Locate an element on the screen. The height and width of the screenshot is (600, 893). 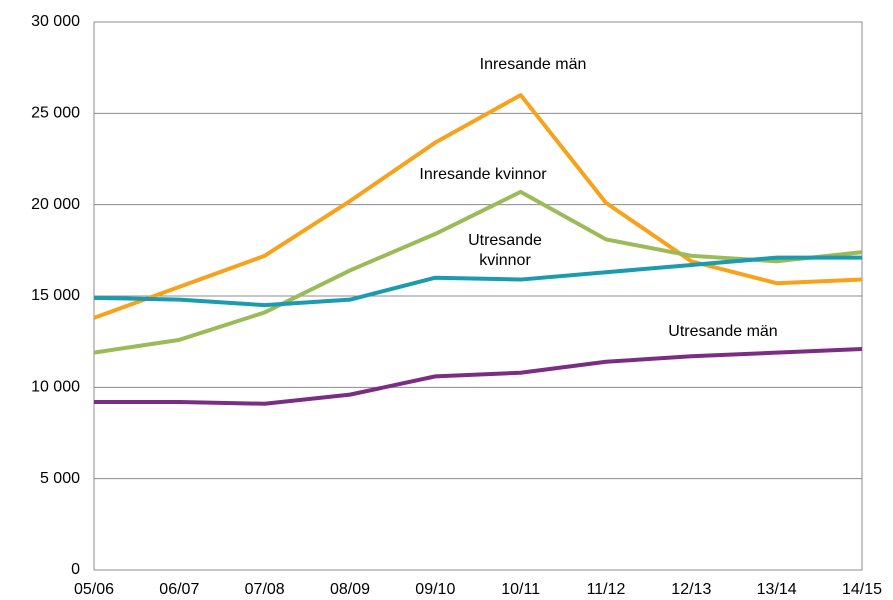
y-tick-label: 15 000 is located at coordinates (55, 295).